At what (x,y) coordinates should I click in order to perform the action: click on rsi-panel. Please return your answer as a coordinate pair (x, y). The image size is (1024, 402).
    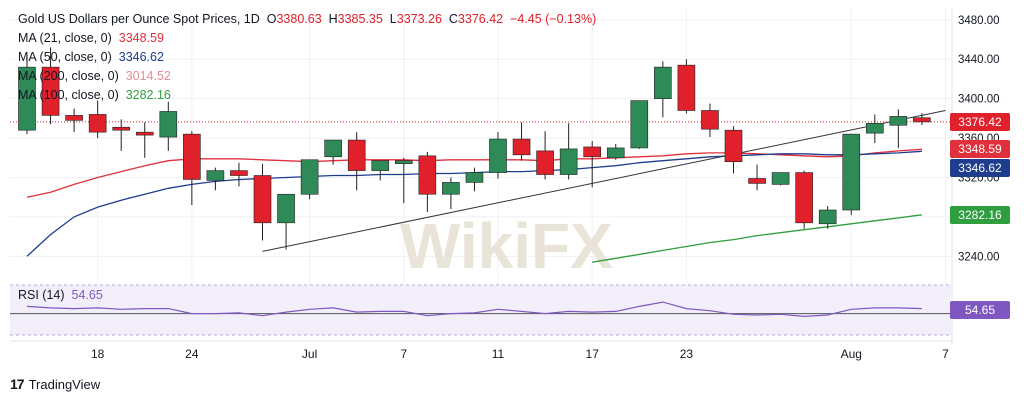
    Looking at the image, I should click on (481, 310).